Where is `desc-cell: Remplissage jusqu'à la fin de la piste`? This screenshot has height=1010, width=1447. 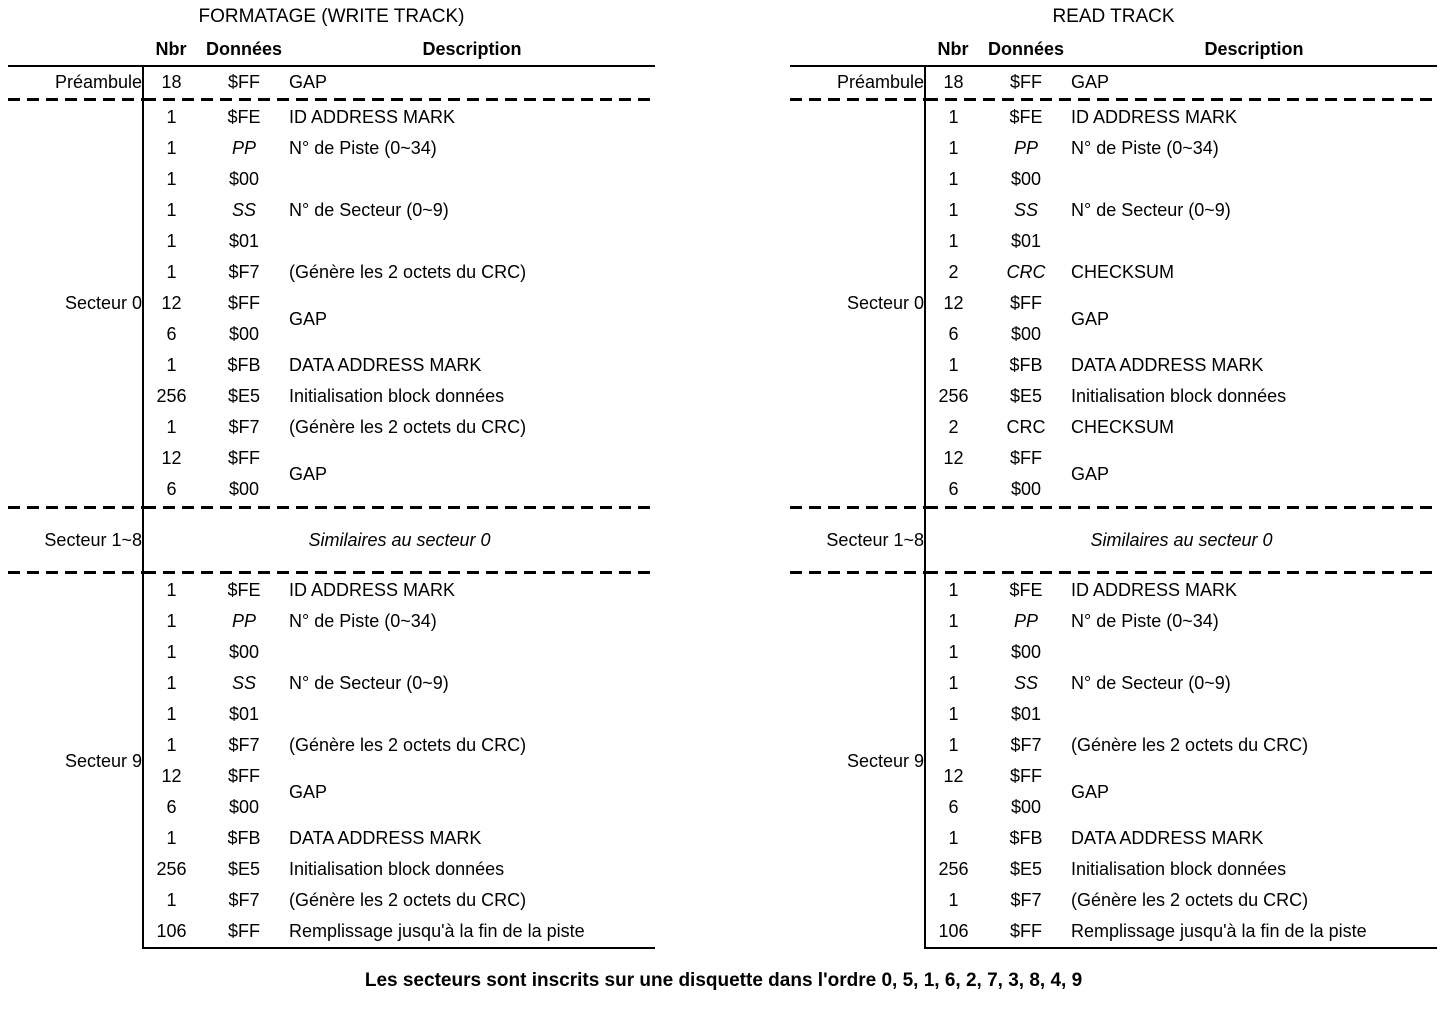
desc-cell: Remplissage jusqu'à la fin de la piste is located at coordinates (1254, 932).